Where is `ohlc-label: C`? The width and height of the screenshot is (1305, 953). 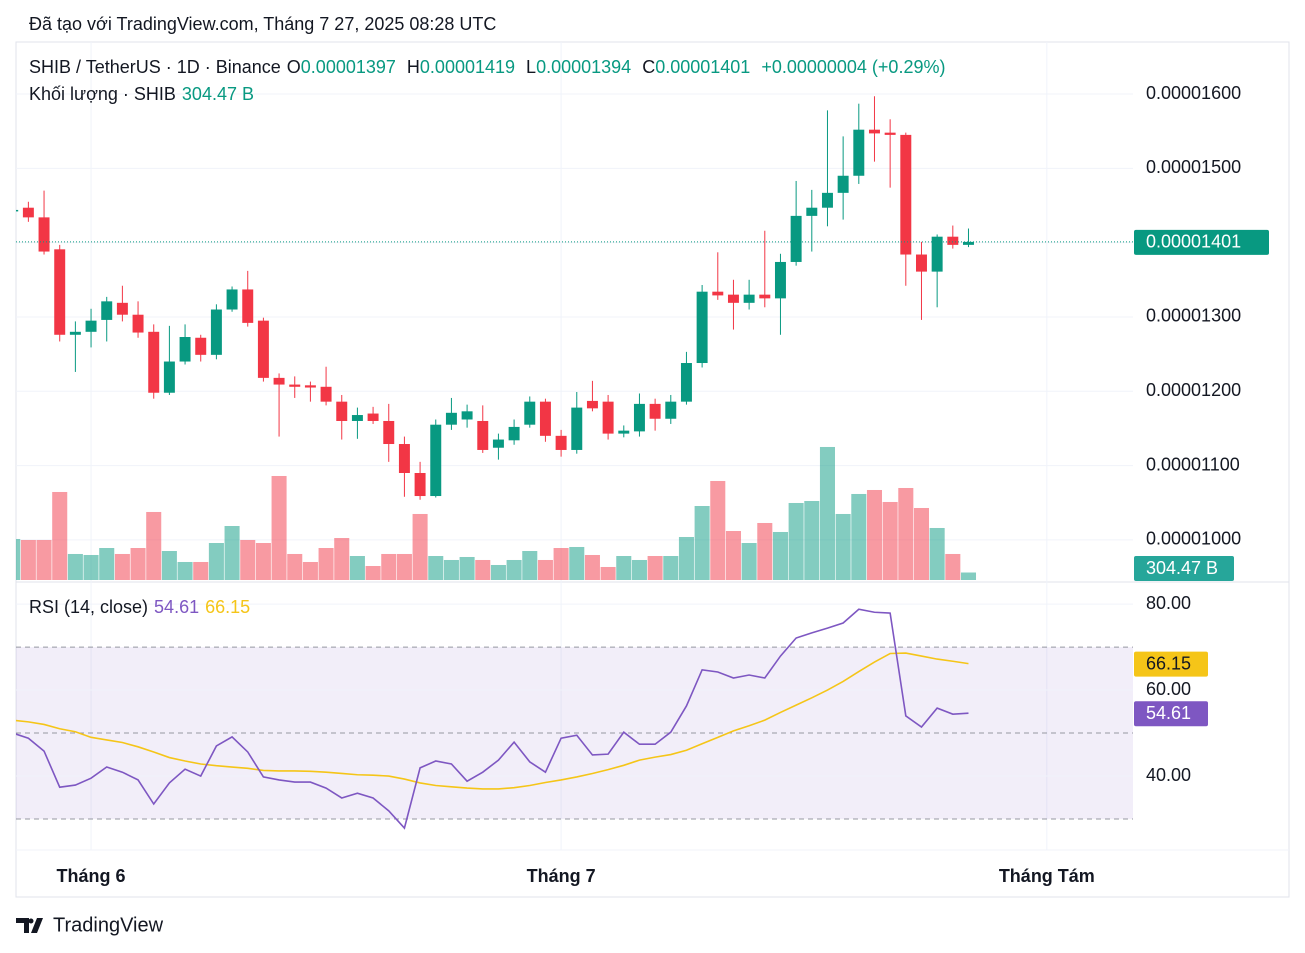 ohlc-label: C is located at coordinates (649, 67).